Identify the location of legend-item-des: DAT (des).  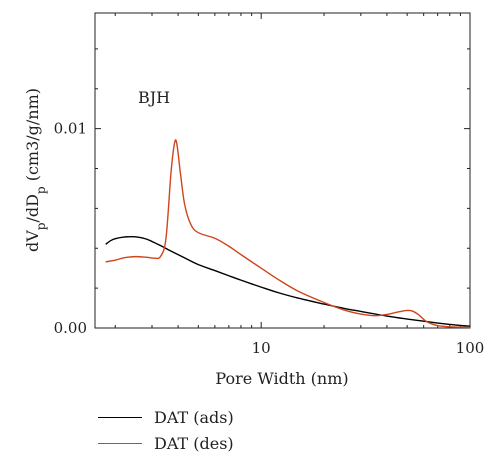
(166, 443).